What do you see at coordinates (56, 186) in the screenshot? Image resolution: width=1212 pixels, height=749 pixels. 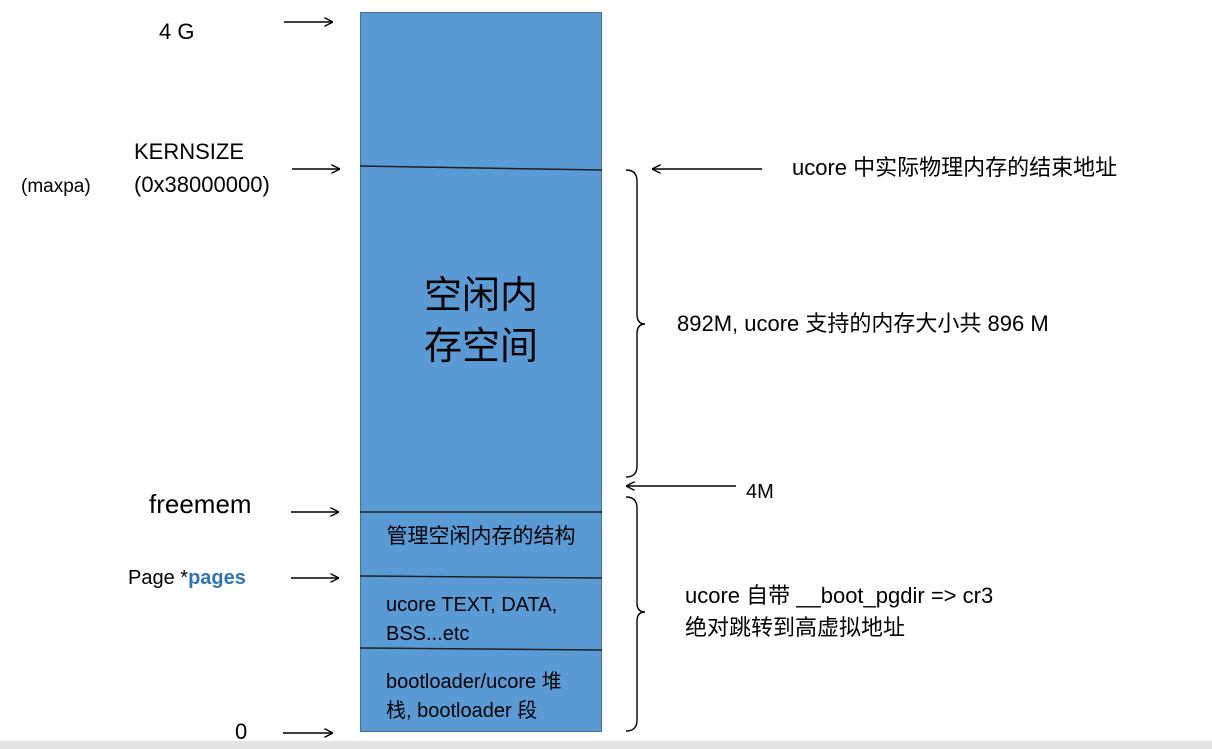 I see `label-maxpa: (maxpa)` at bounding box center [56, 186].